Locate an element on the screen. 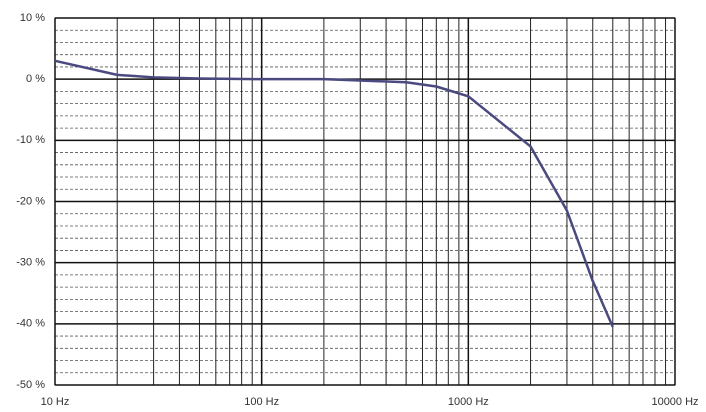 The height and width of the screenshot is (412, 706). y-tick-label: -30 % is located at coordinates (30, 263).